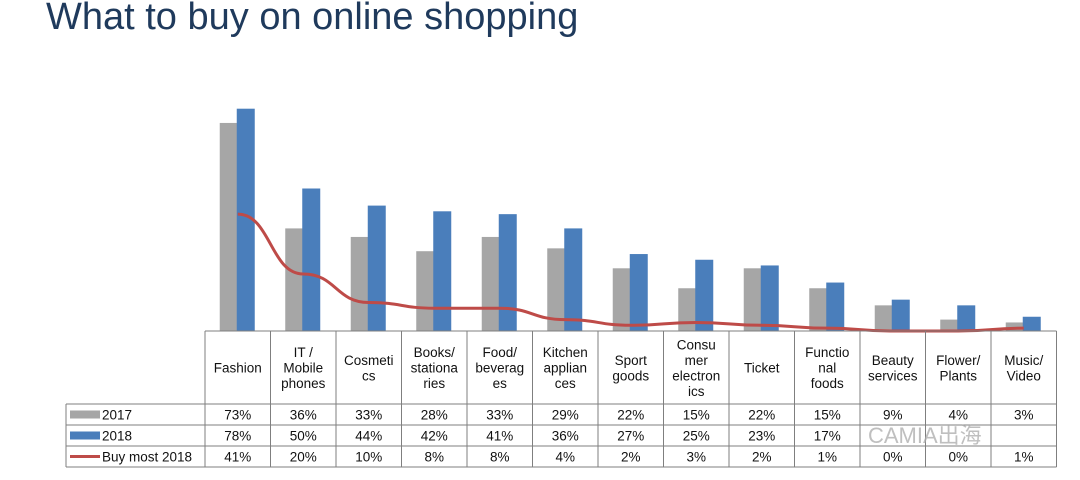 The height and width of the screenshot is (480, 1080). Describe the element at coordinates (762, 368) in the screenshot. I see `category-label-8: Ticket` at that location.